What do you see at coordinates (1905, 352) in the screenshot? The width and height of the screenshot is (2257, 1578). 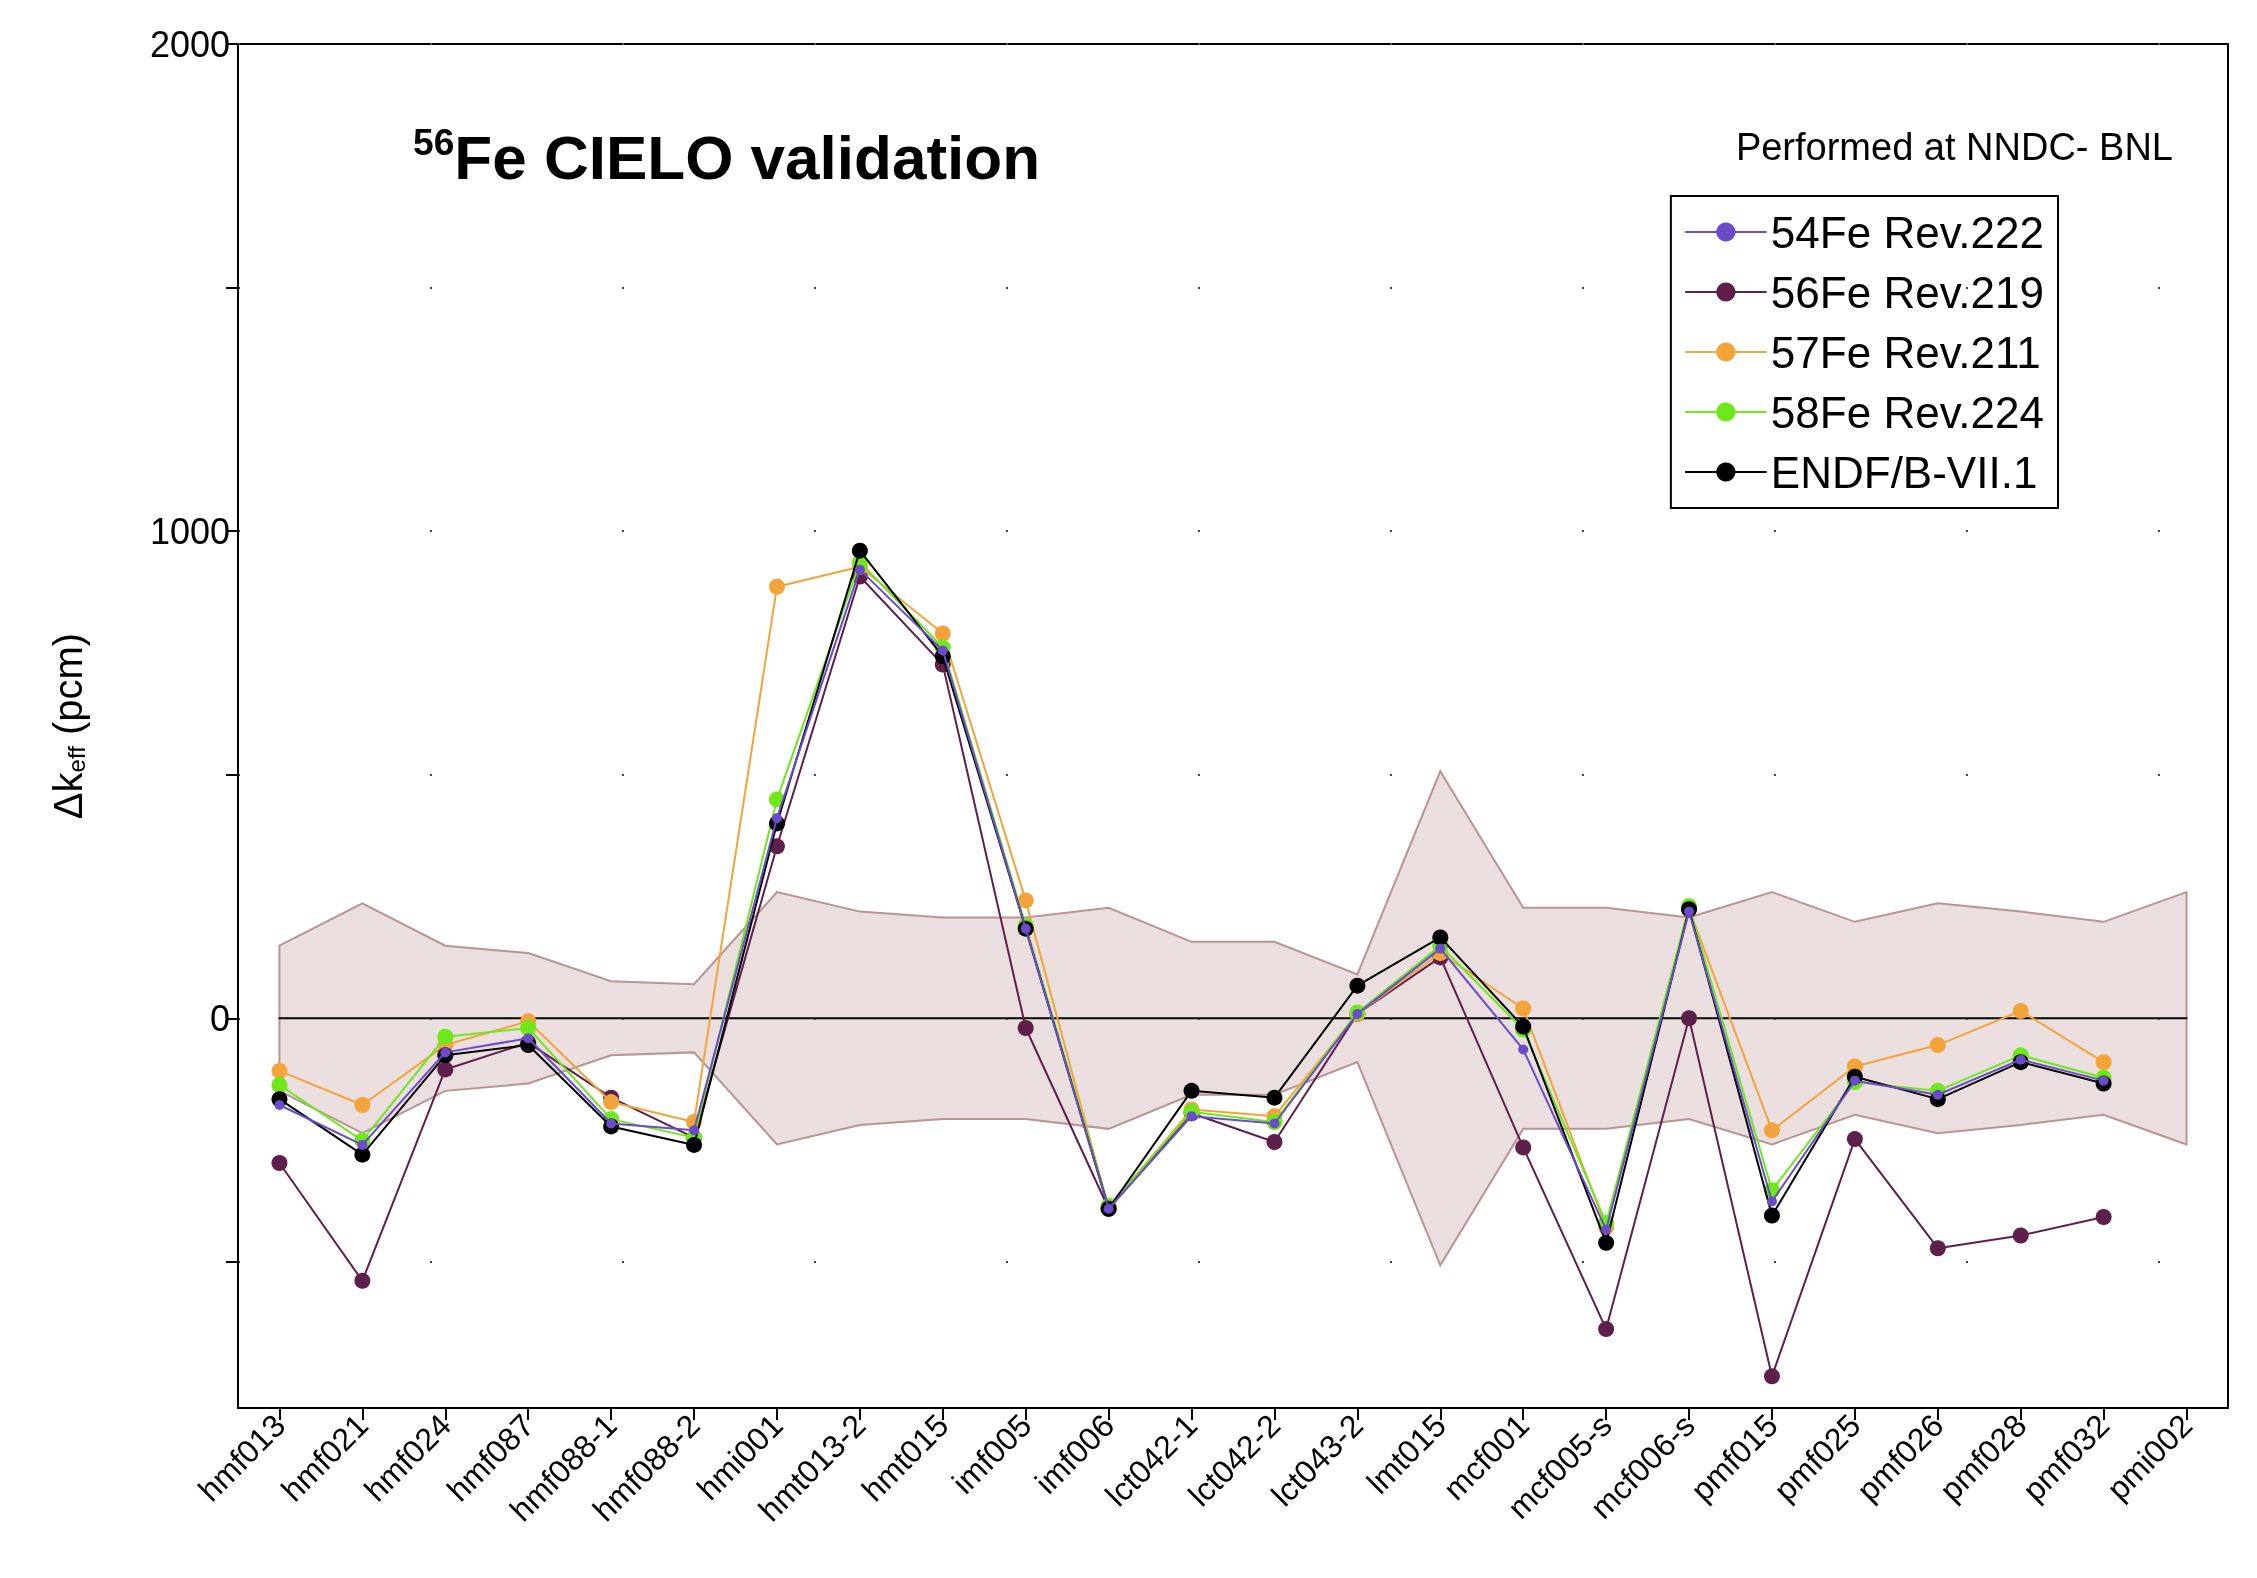 I see `legend-label: 57Fe Rev.211` at bounding box center [1905, 352].